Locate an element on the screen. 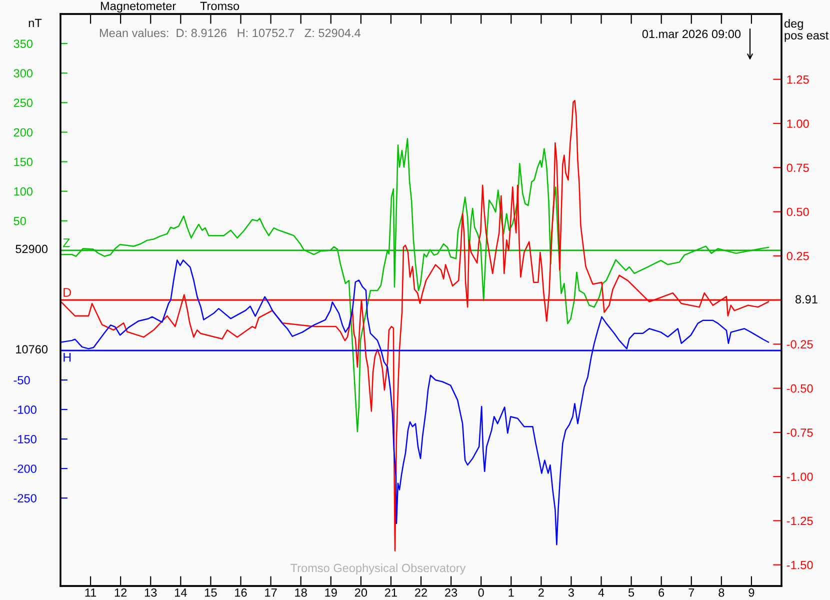 This screenshot has width=830, height=600. y-tick-label: 100 is located at coordinates (23, 191).